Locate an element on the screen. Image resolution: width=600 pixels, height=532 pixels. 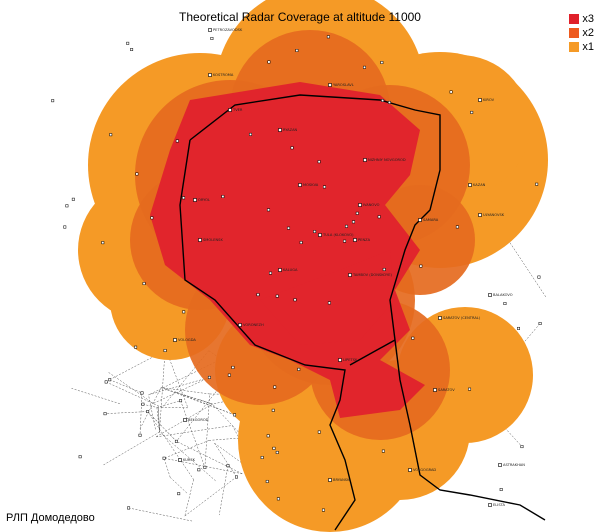
waypoint-label: BELGOROD is located at coordinates (198, 420).